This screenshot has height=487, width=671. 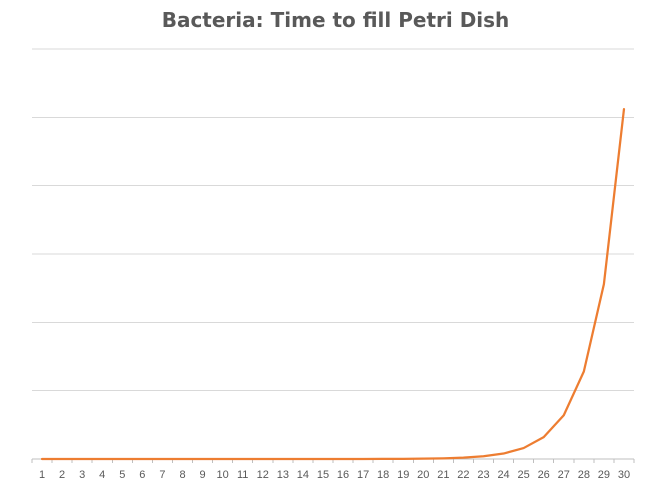 I want to click on x-tick-label: 29, so click(x=604, y=475).